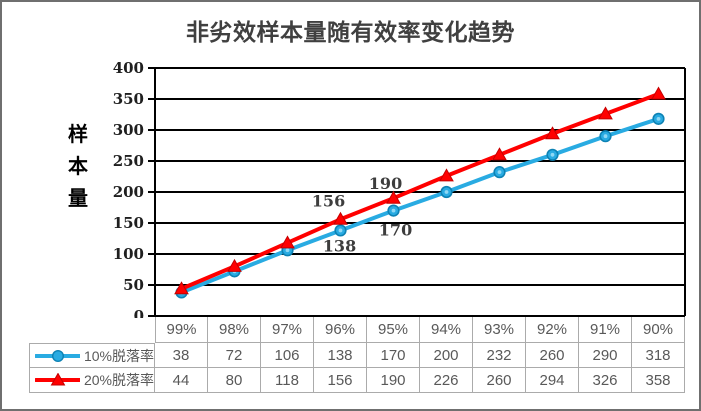 This screenshot has width=701, height=411. I want to click on legend-circle-marker-icon, so click(57, 355).